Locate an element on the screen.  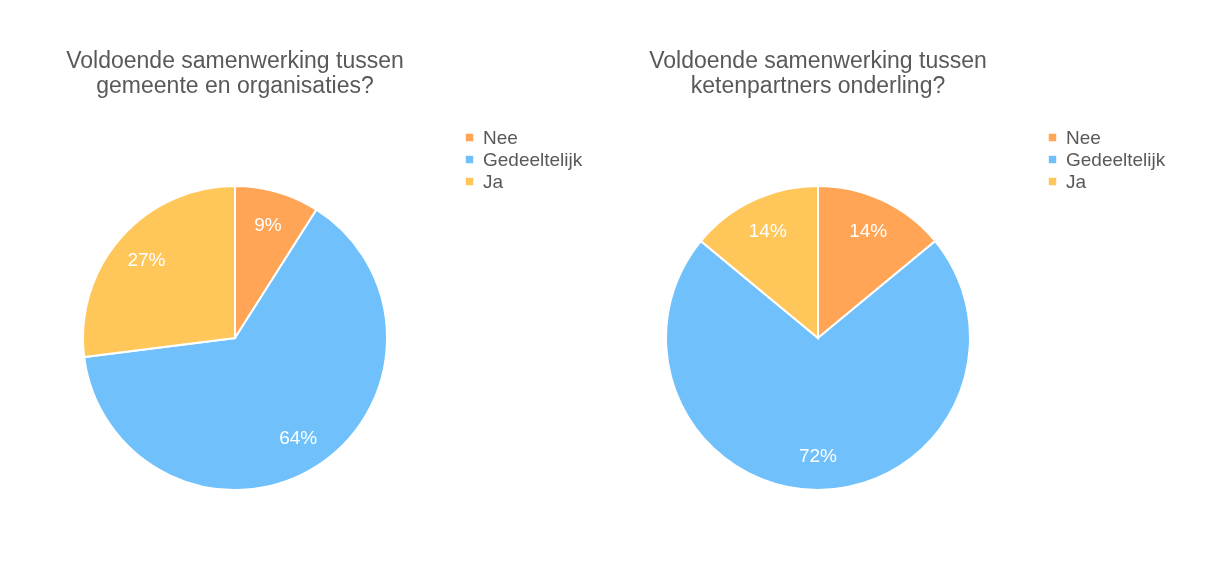
data-label: 9% is located at coordinates (268, 224).